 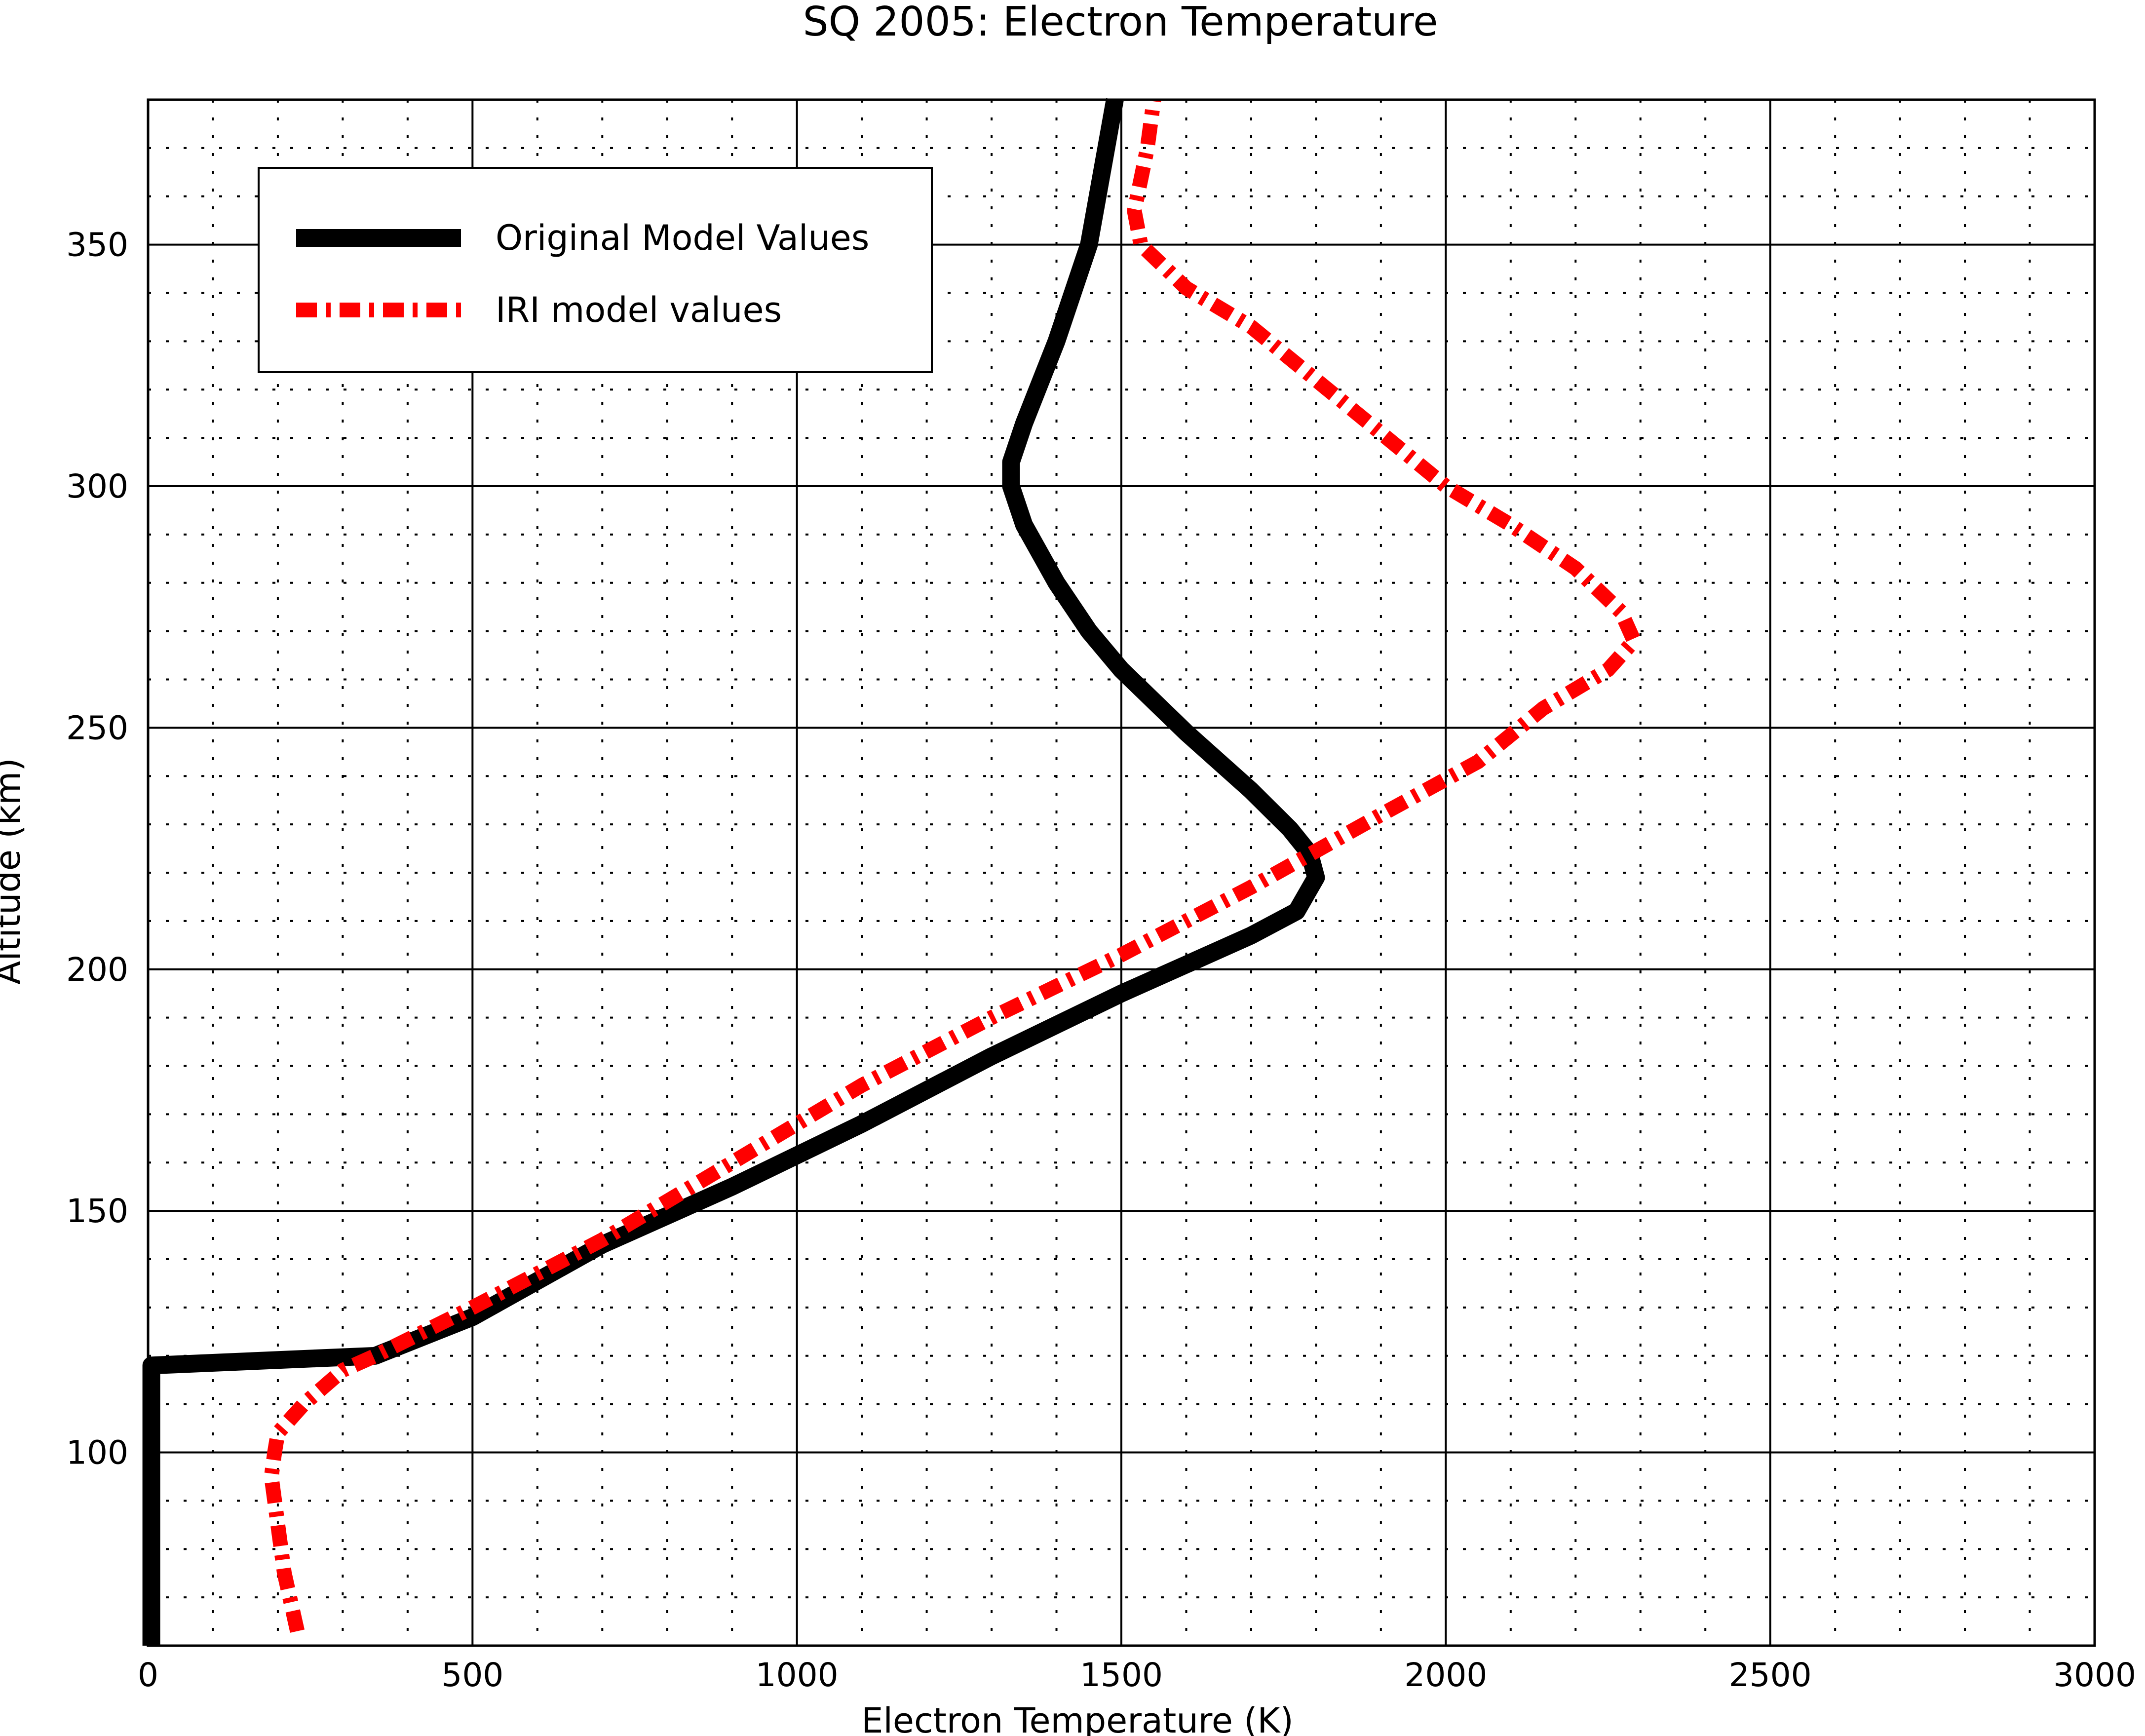 What do you see at coordinates (797, 1675) in the screenshot?
I see `x-tick-label: 1000` at bounding box center [797, 1675].